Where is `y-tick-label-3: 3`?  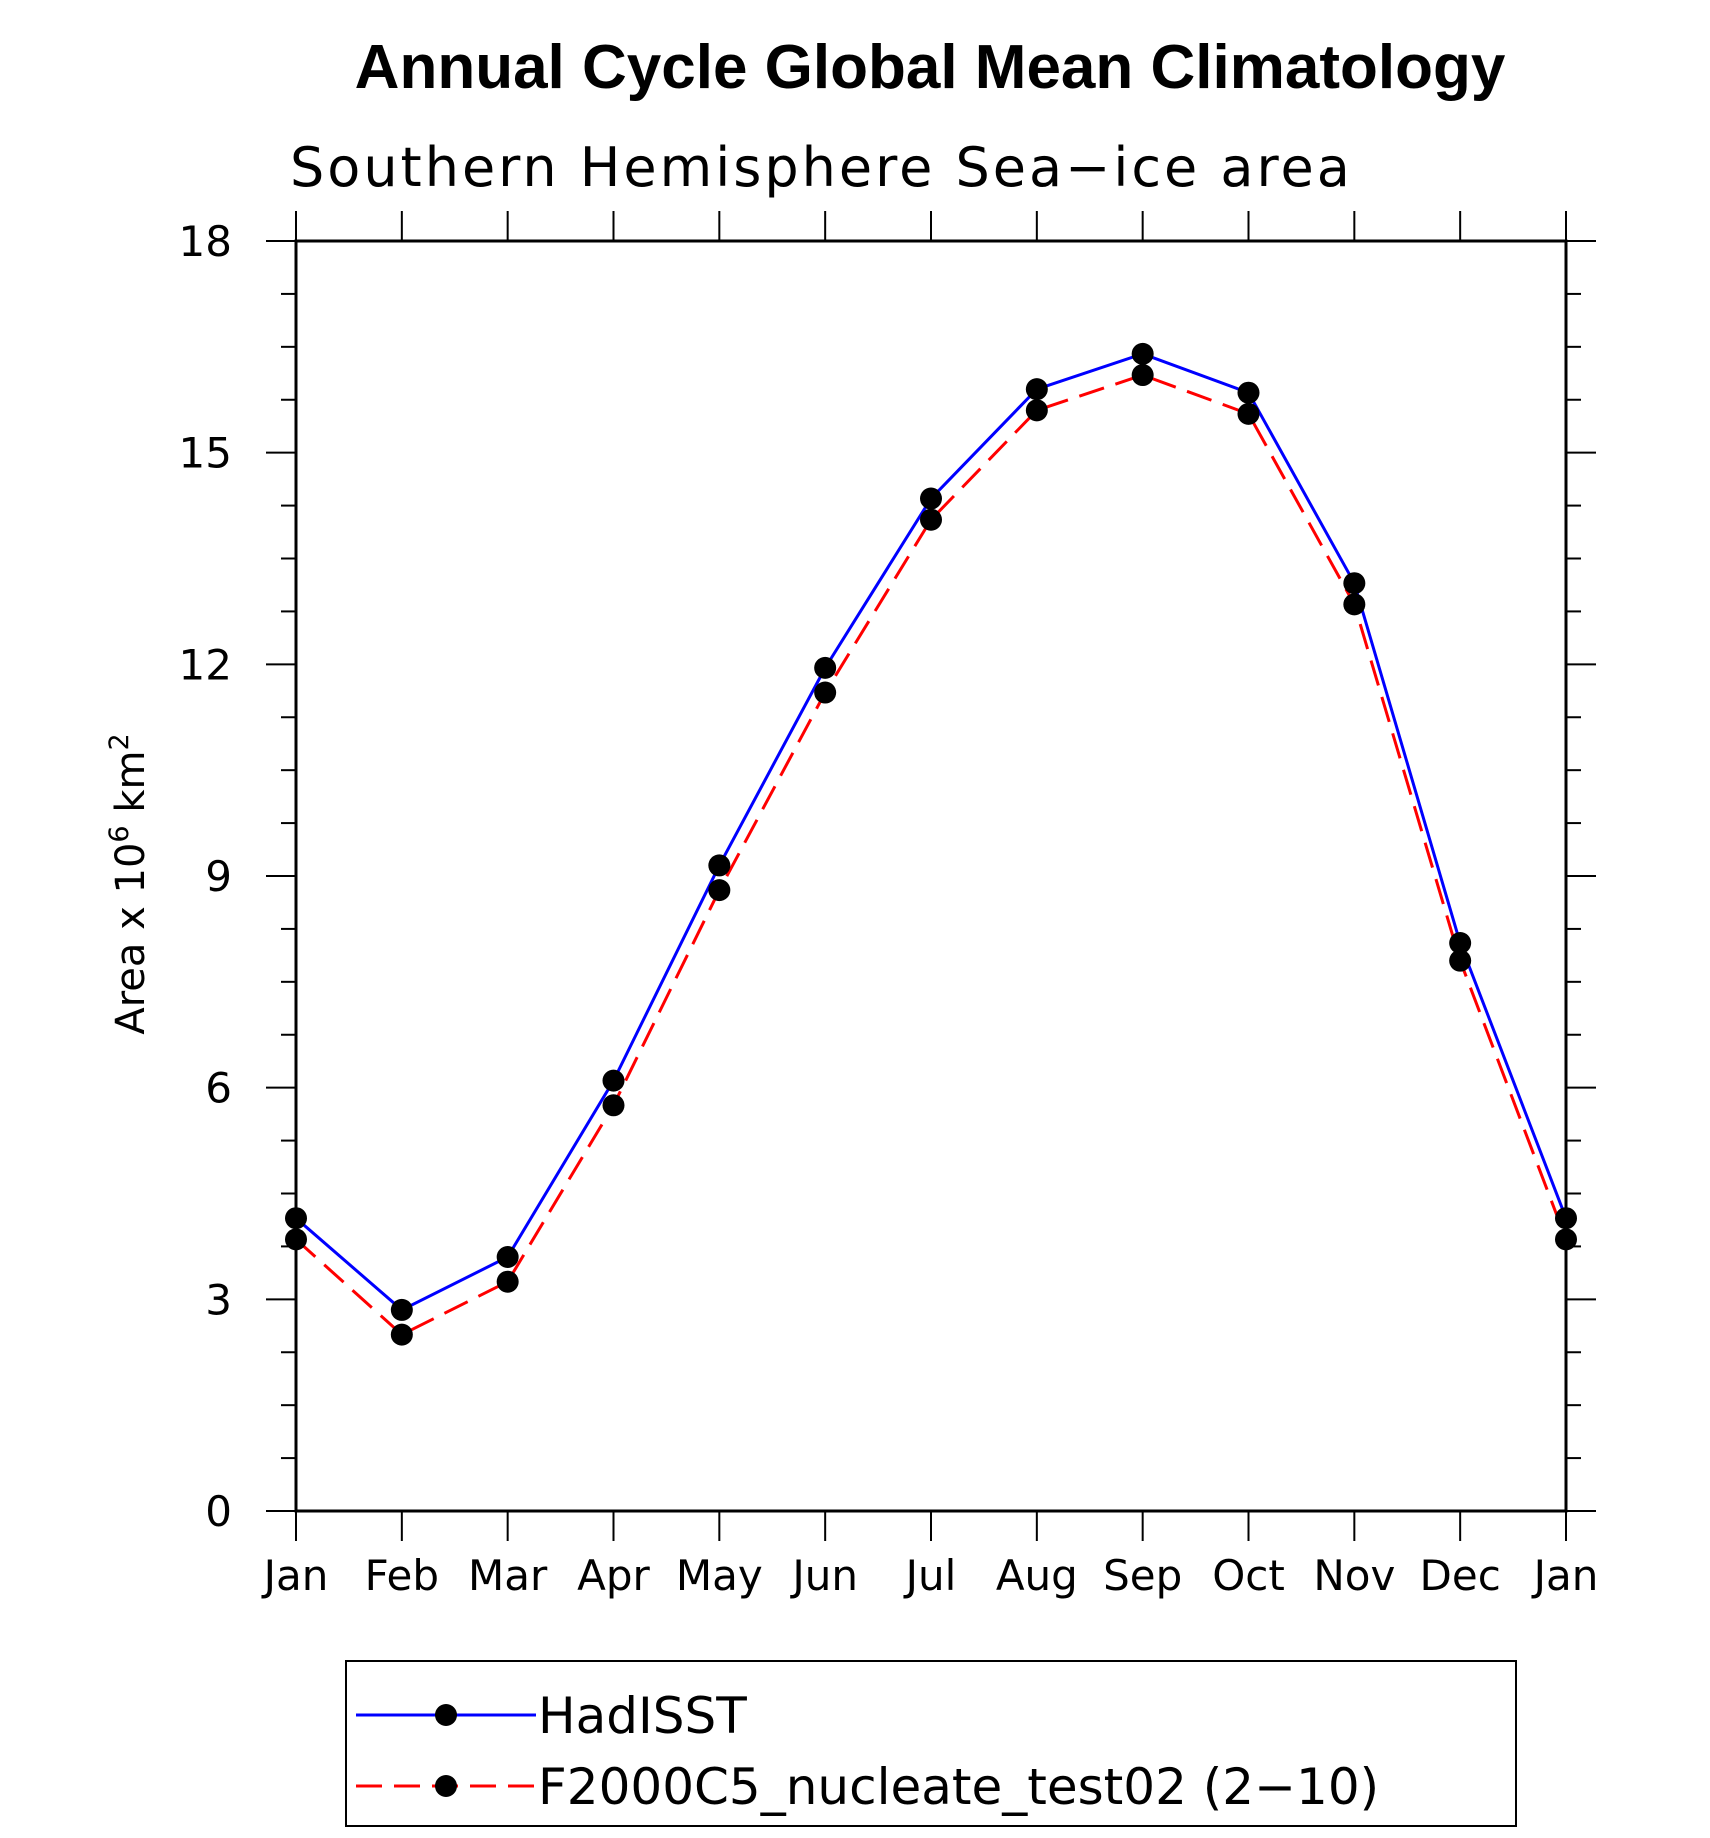
y-tick-label-3: 3 is located at coordinates (218, 1299).